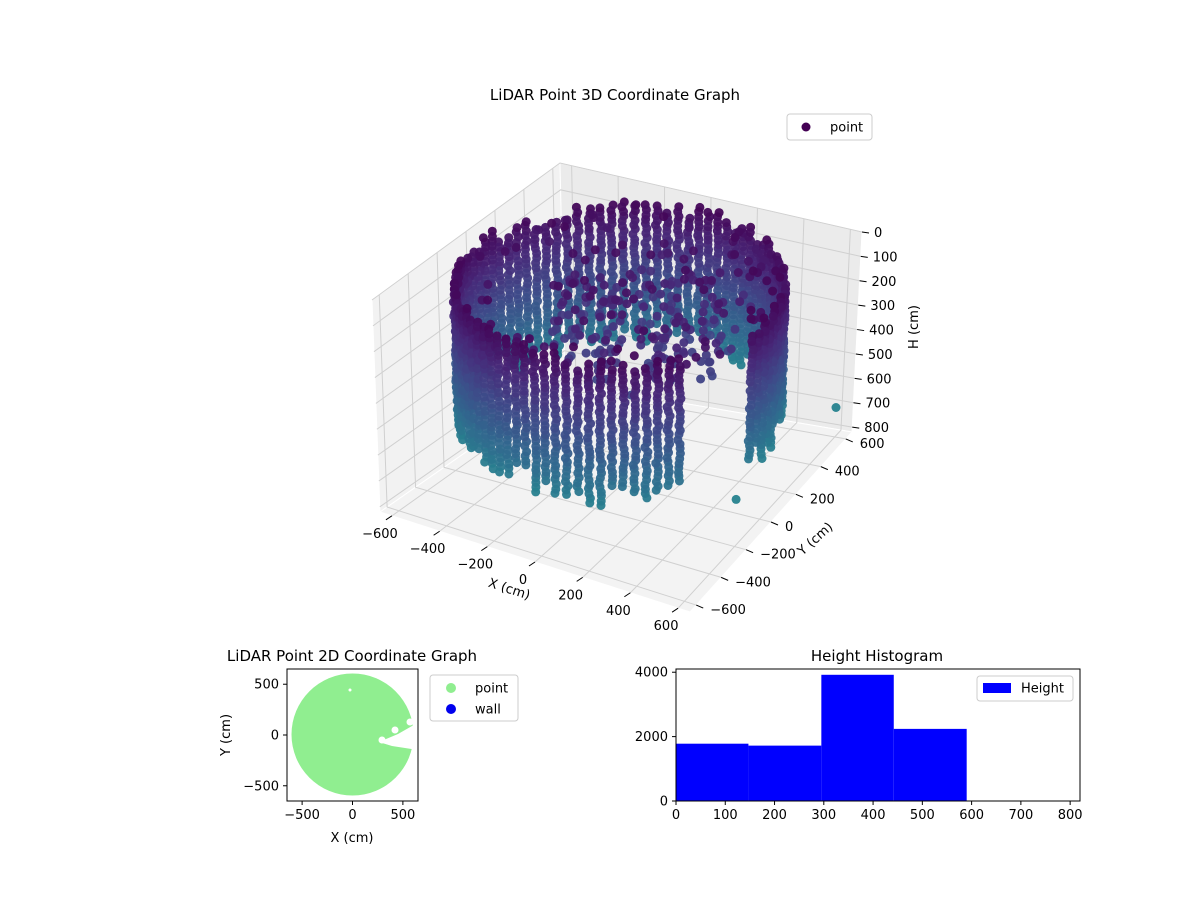 The height and width of the screenshot is (900, 1200). What do you see at coordinates (523, 580) in the screenshot?
I see `x-axis-3d-tick-label: 0` at bounding box center [523, 580].